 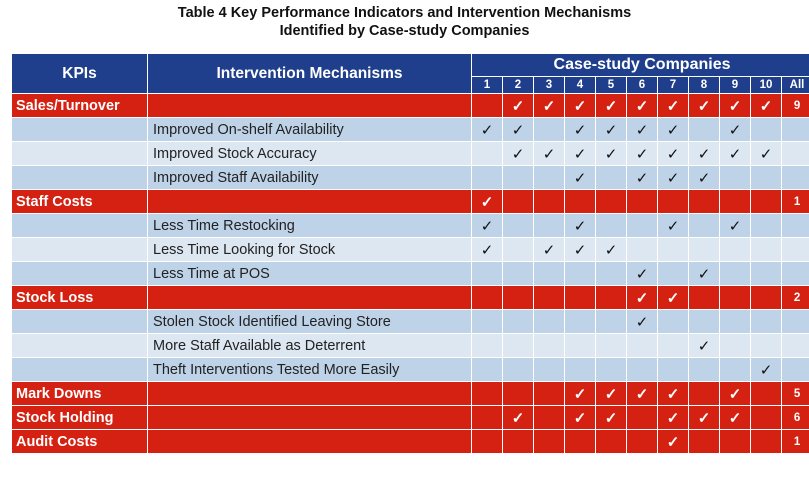 What do you see at coordinates (309, 225) in the screenshot?
I see `mechanism-label: Less Time Restocking` at bounding box center [309, 225].